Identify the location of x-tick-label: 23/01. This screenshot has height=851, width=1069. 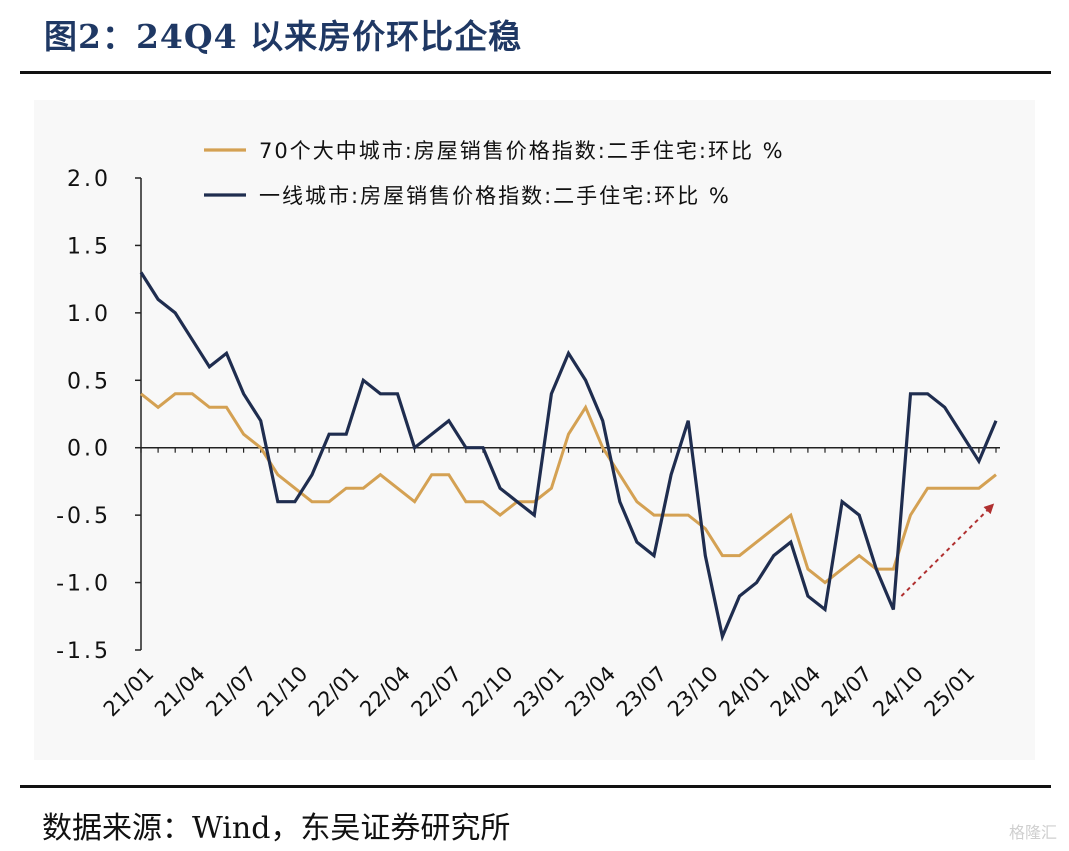
(539, 692).